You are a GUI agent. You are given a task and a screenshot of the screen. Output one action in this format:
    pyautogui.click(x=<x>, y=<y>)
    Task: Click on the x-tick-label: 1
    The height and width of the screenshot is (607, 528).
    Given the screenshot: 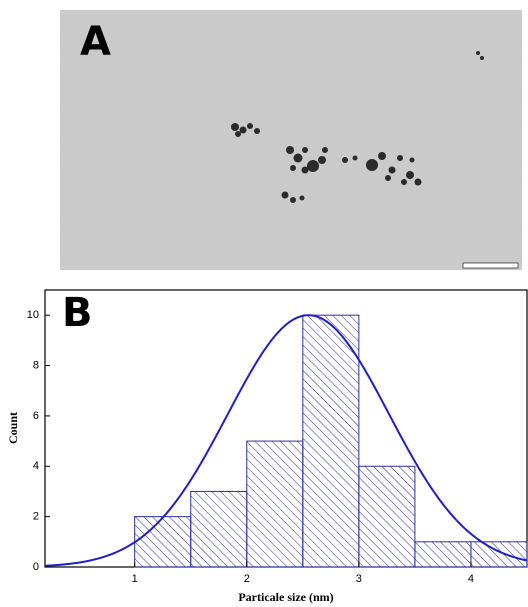 What is the action you would take?
    pyautogui.click(x=135, y=579)
    